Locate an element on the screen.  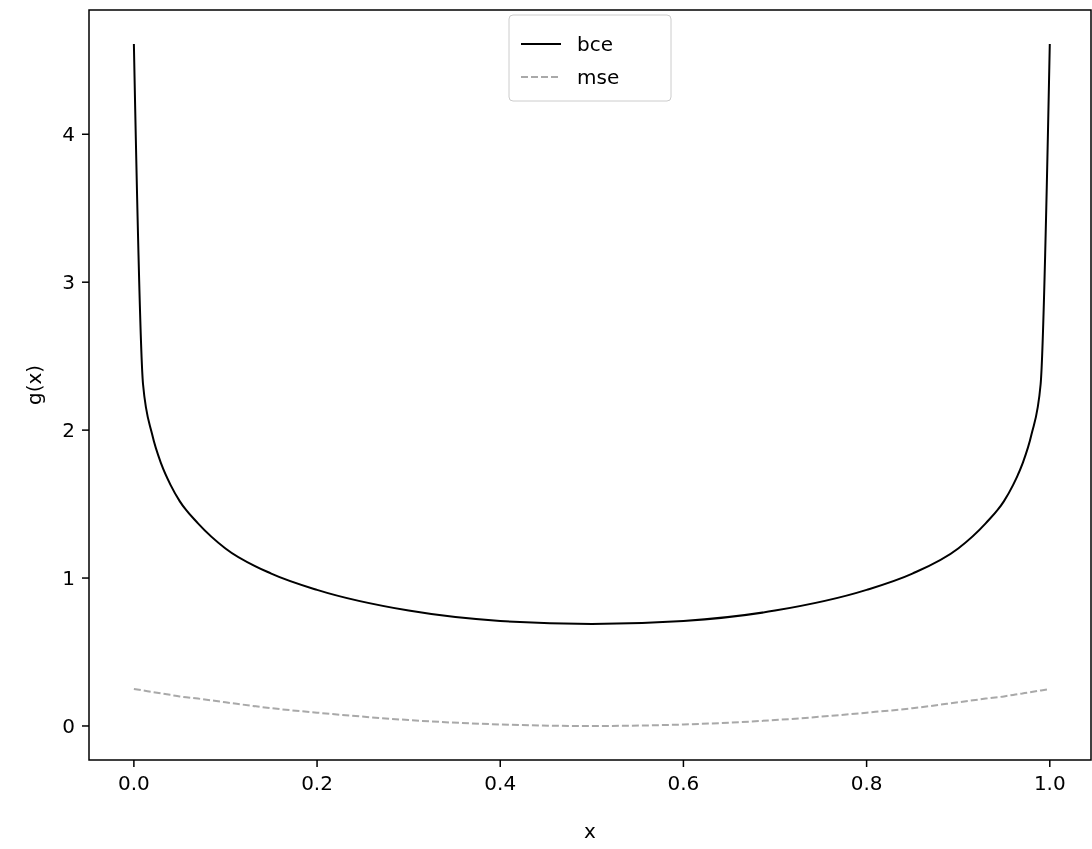
x-tick-label: 0.8 is located at coordinates (866, 783).